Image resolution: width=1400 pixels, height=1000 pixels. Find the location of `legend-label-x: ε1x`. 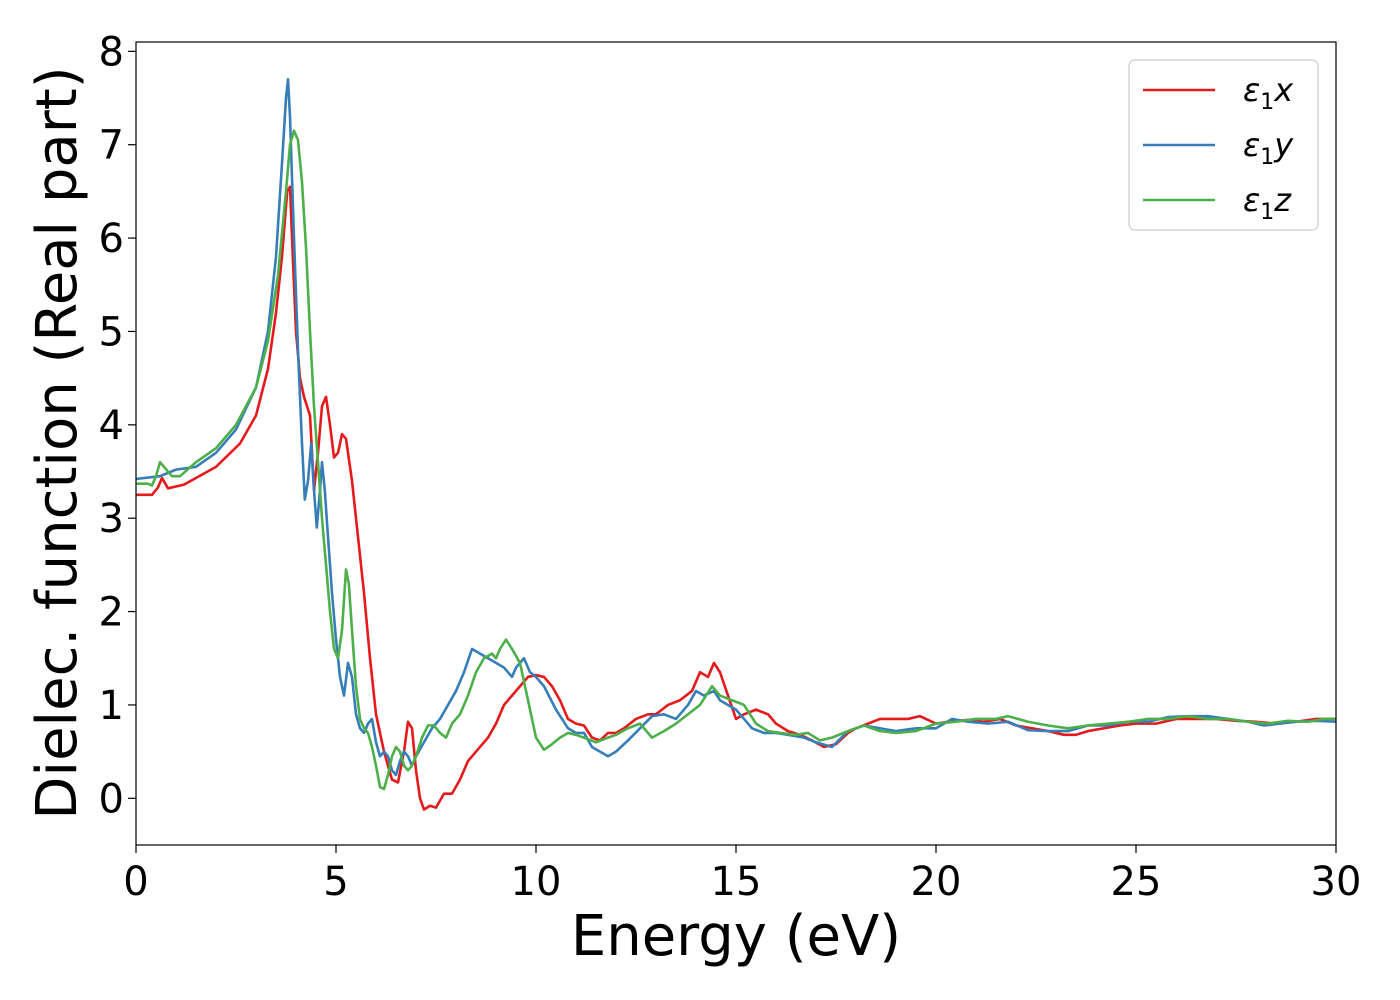

legend-label-x: ε1x is located at coordinates (1268, 93).